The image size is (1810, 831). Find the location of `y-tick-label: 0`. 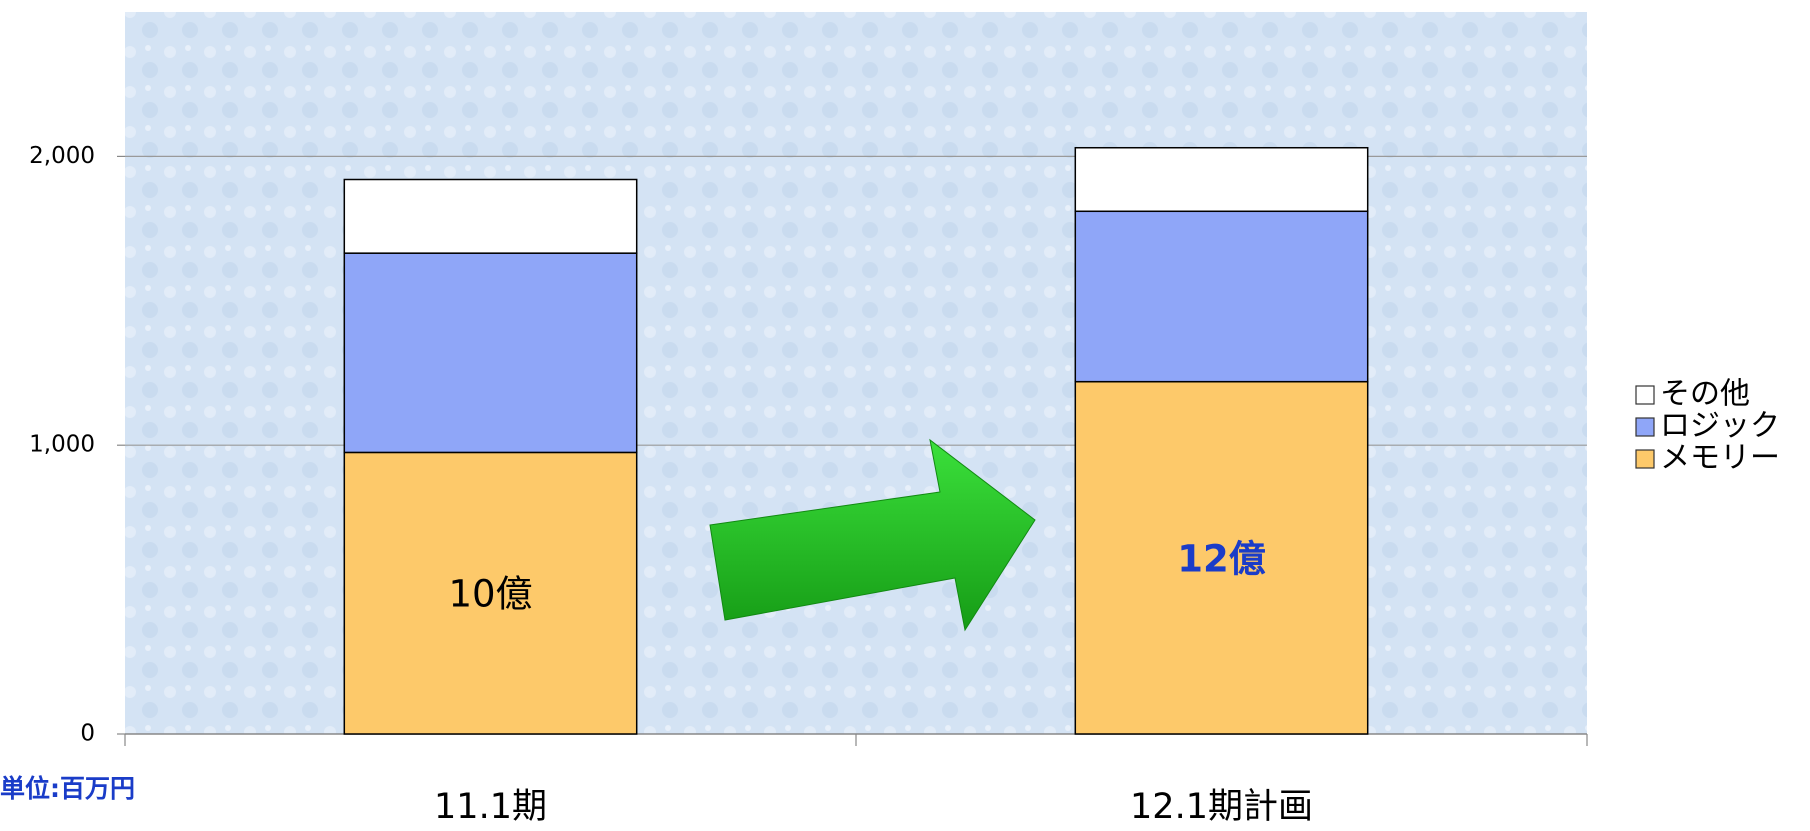

y-tick-label: 0 is located at coordinates (87, 734).